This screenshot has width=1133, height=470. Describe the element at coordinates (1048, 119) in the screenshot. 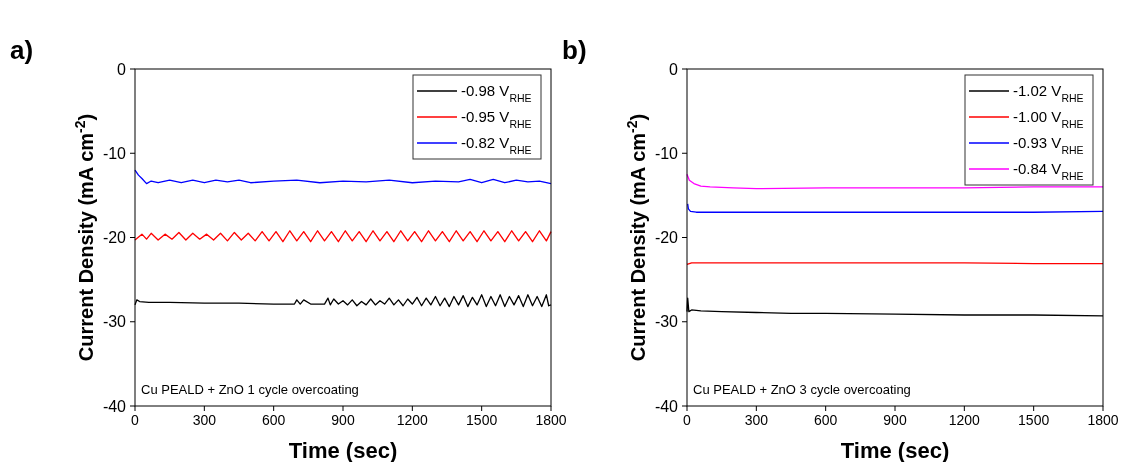

I see `legend-label: -1.00 V$_{RHE}$` at that location.